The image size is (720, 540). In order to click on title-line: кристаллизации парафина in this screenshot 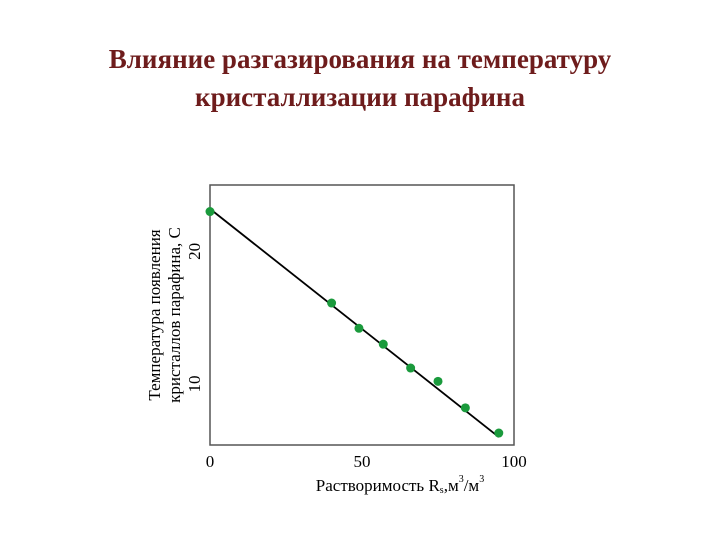, I will do `click(360, 97)`.